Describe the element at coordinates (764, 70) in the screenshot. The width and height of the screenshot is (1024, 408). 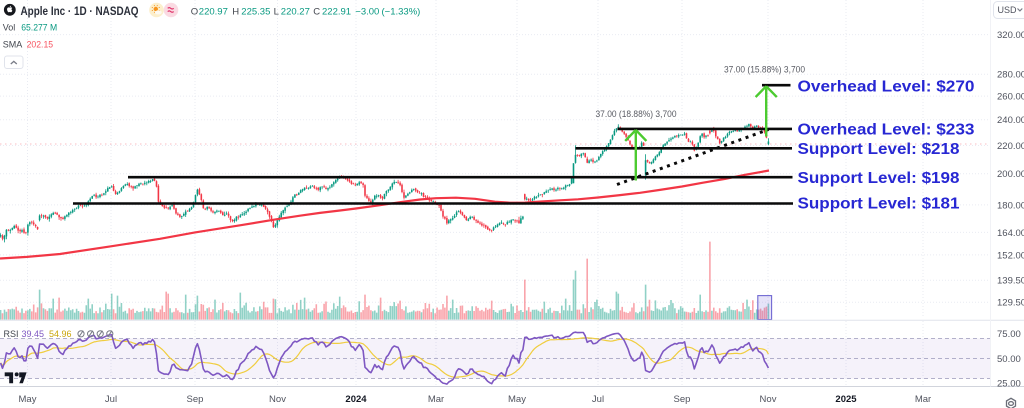
I see `svg-text: 37.00 (15.88%) 3,700` at that location.